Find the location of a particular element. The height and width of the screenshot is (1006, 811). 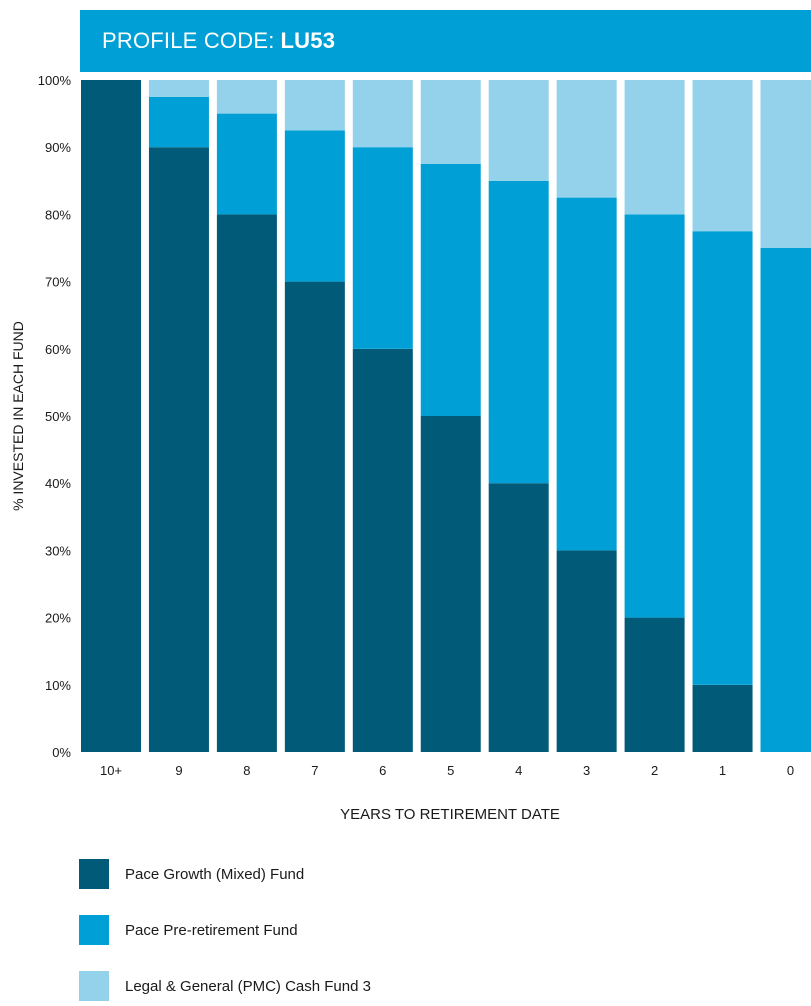

x-tick-label: 6 is located at coordinates (382, 770).